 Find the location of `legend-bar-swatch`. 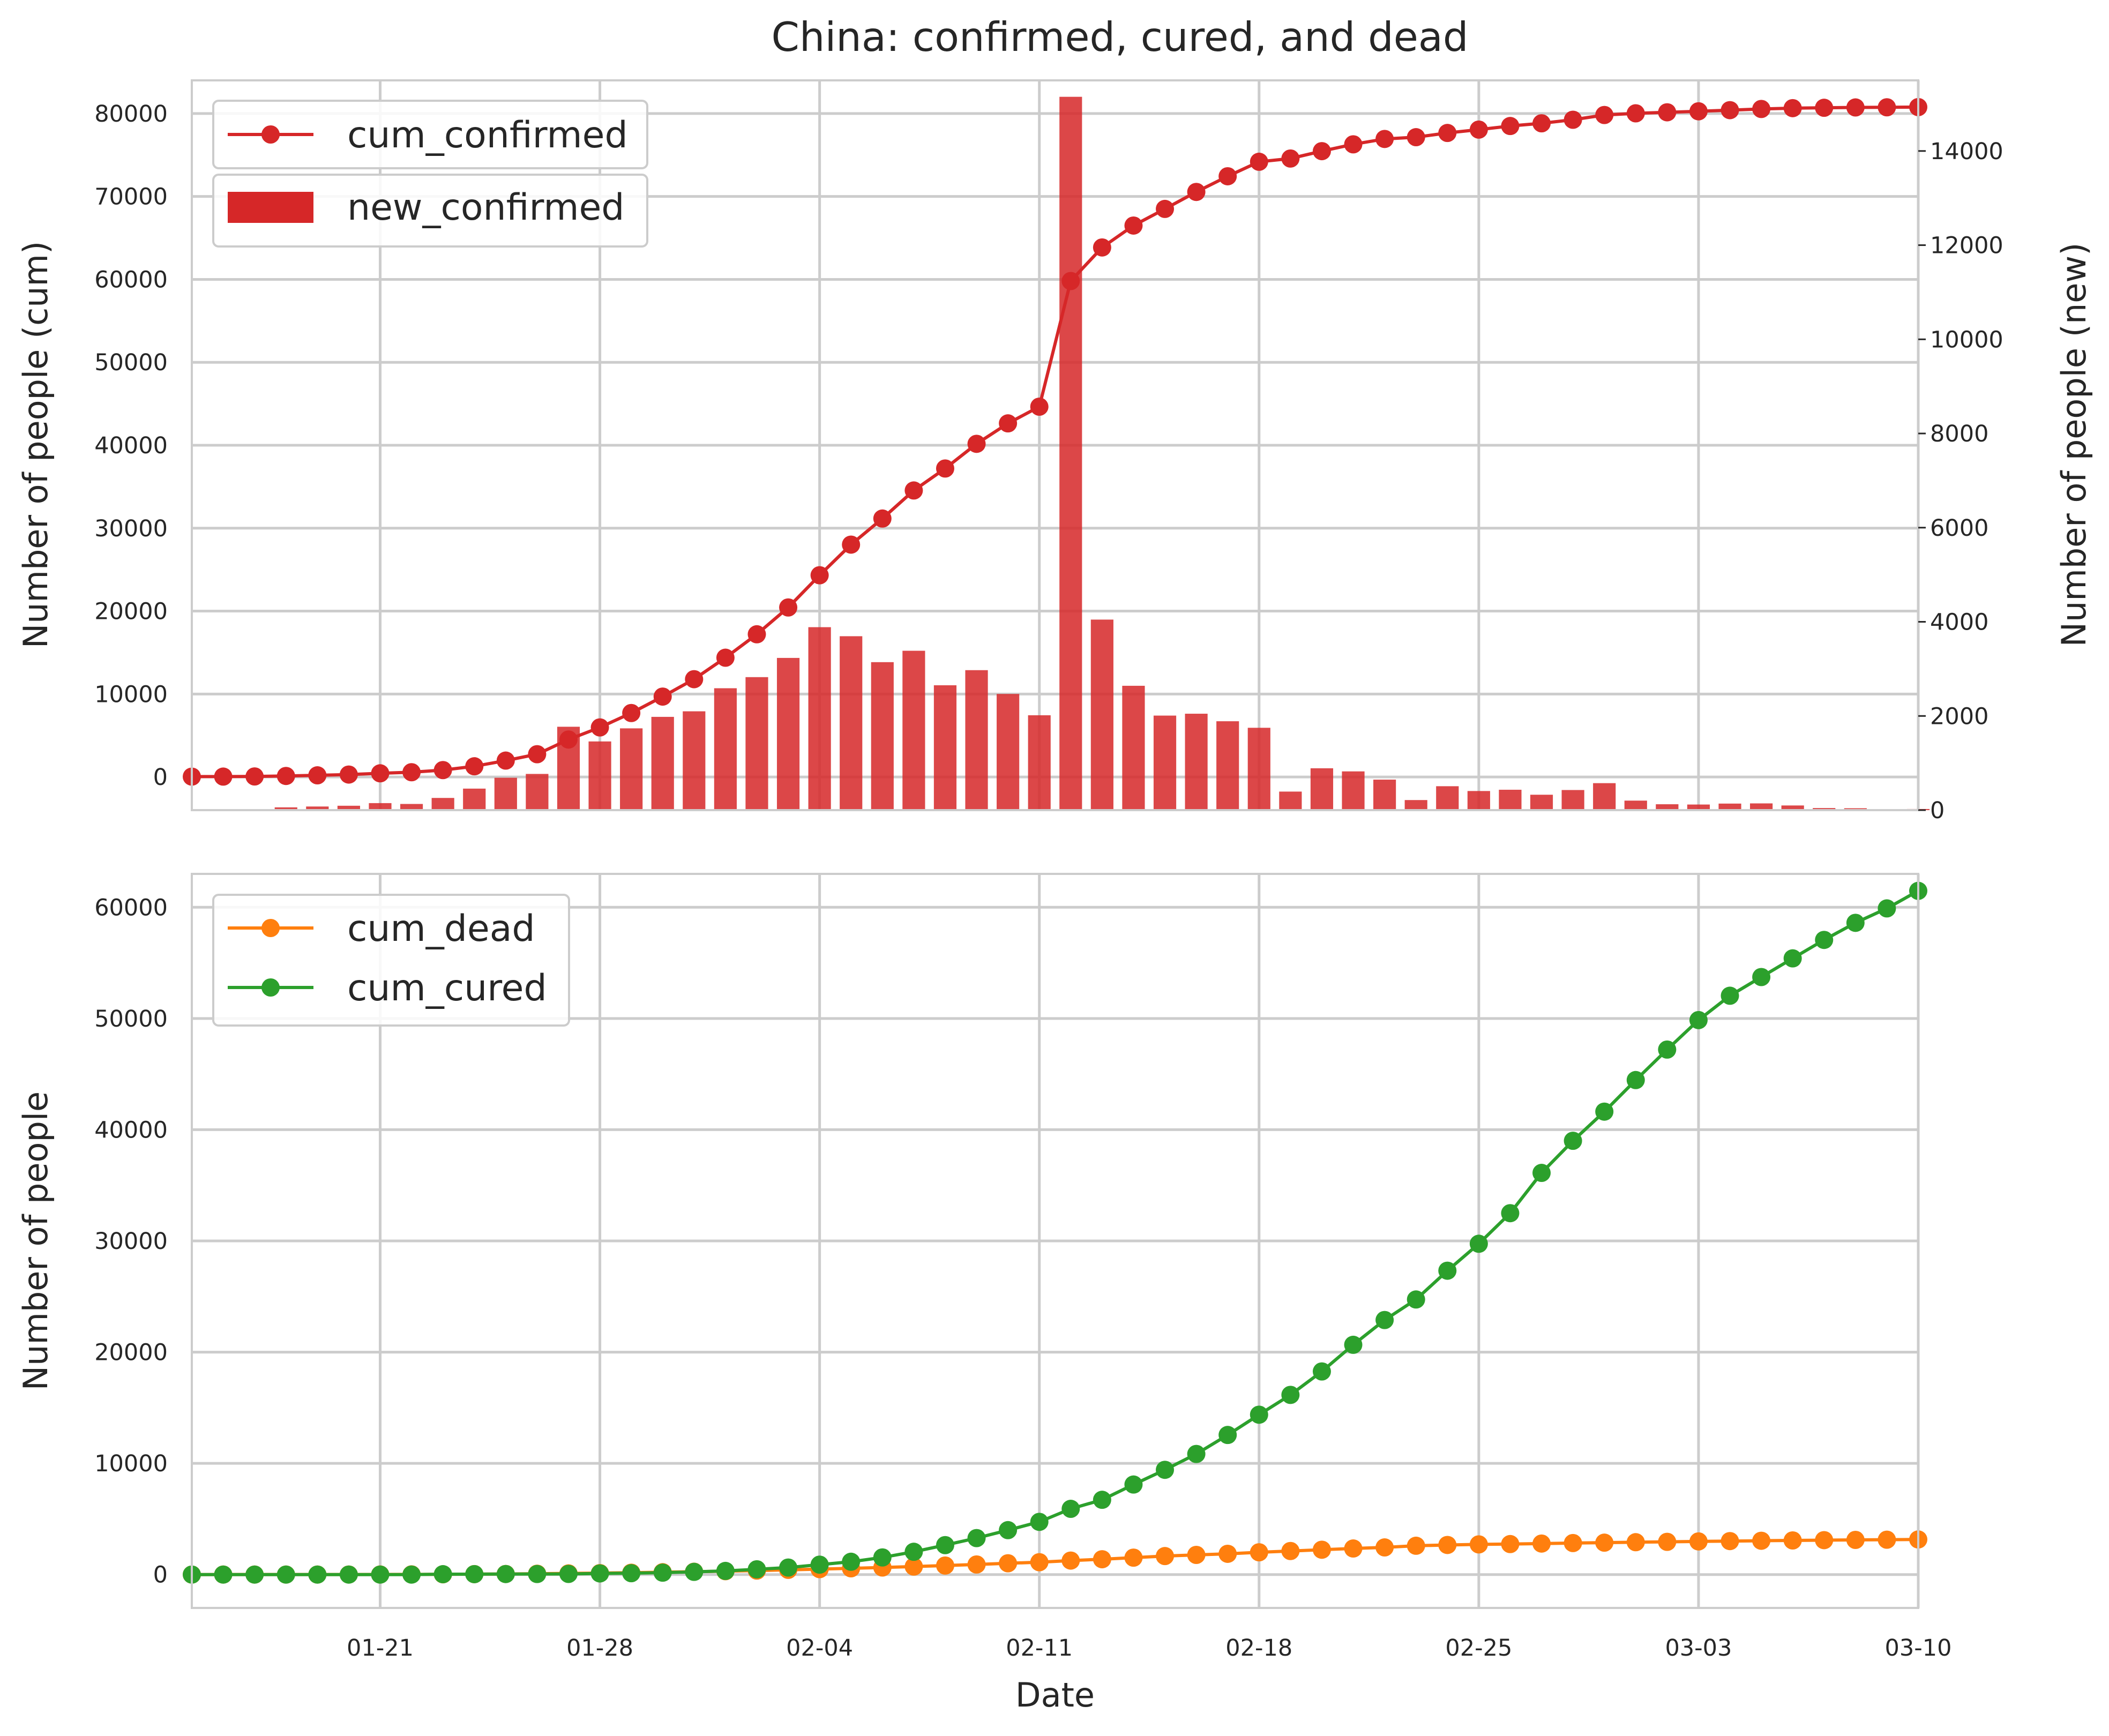

legend-bar-swatch is located at coordinates (270, 207).